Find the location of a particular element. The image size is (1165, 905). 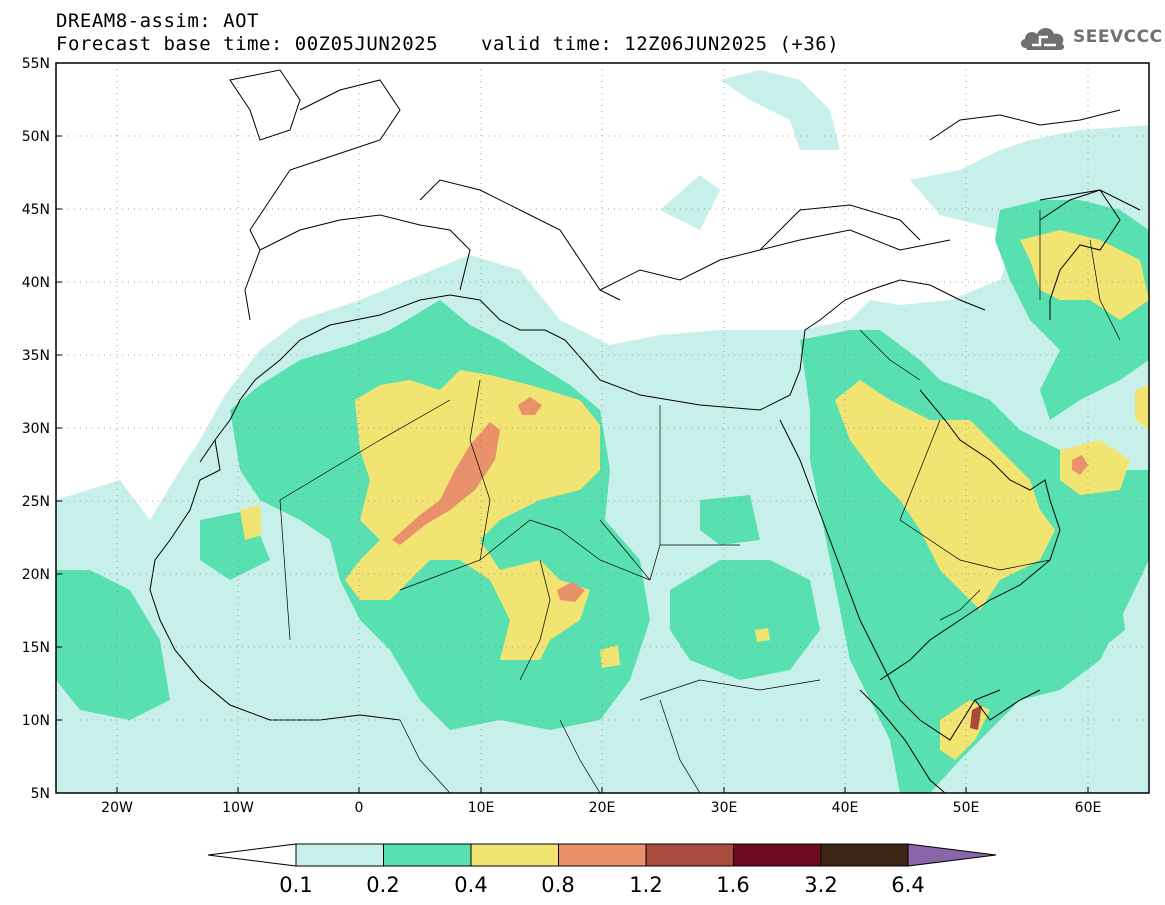

lat-label: 30N is located at coordinates (36, 429).